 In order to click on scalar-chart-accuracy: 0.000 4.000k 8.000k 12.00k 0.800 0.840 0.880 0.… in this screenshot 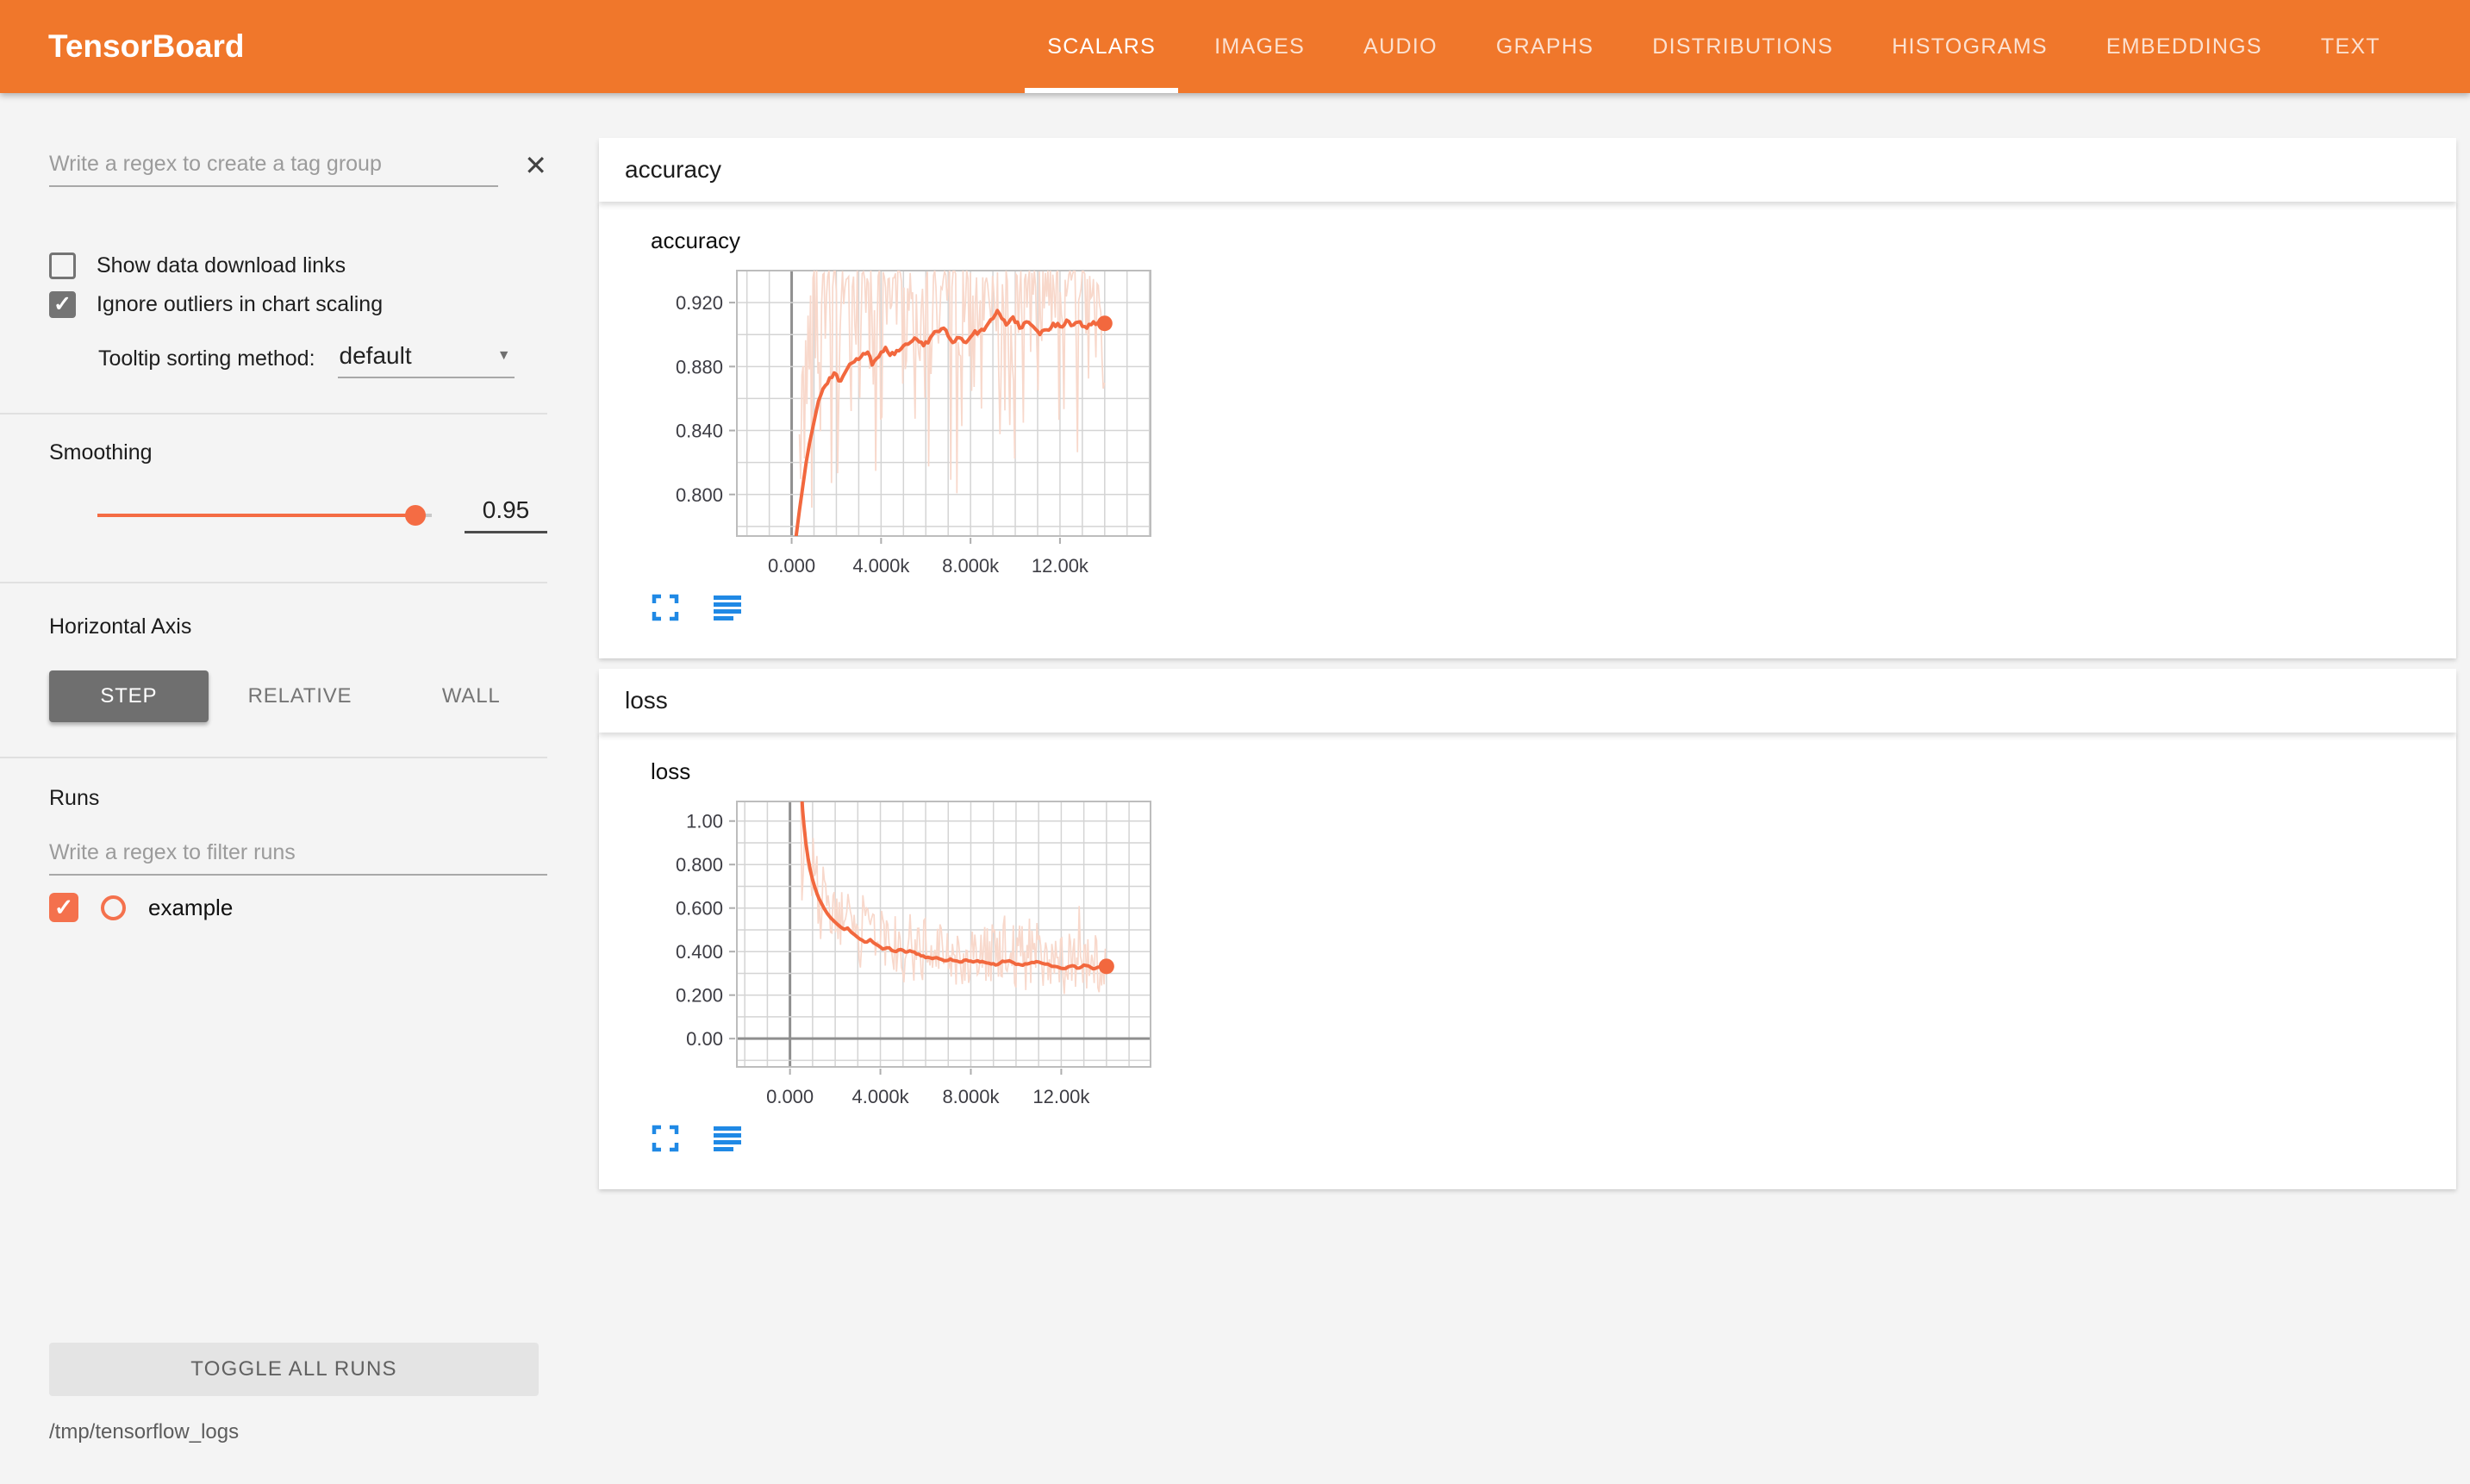, I will do `click(920, 424)`.